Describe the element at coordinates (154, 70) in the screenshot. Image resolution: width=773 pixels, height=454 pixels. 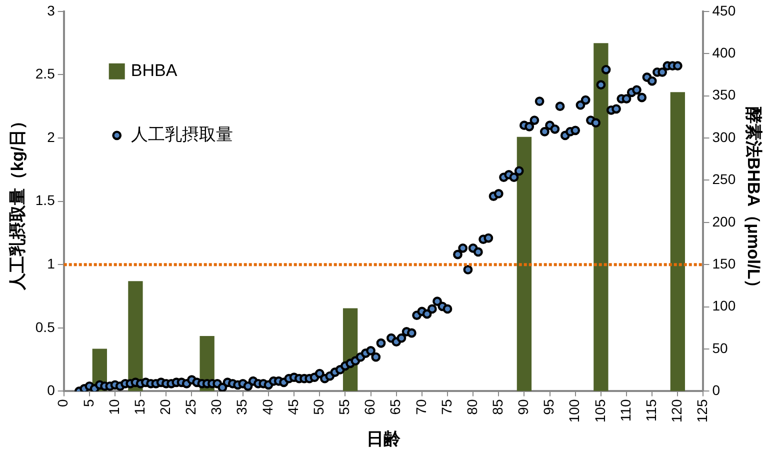
I see `legend-label: BHBA` at that location.